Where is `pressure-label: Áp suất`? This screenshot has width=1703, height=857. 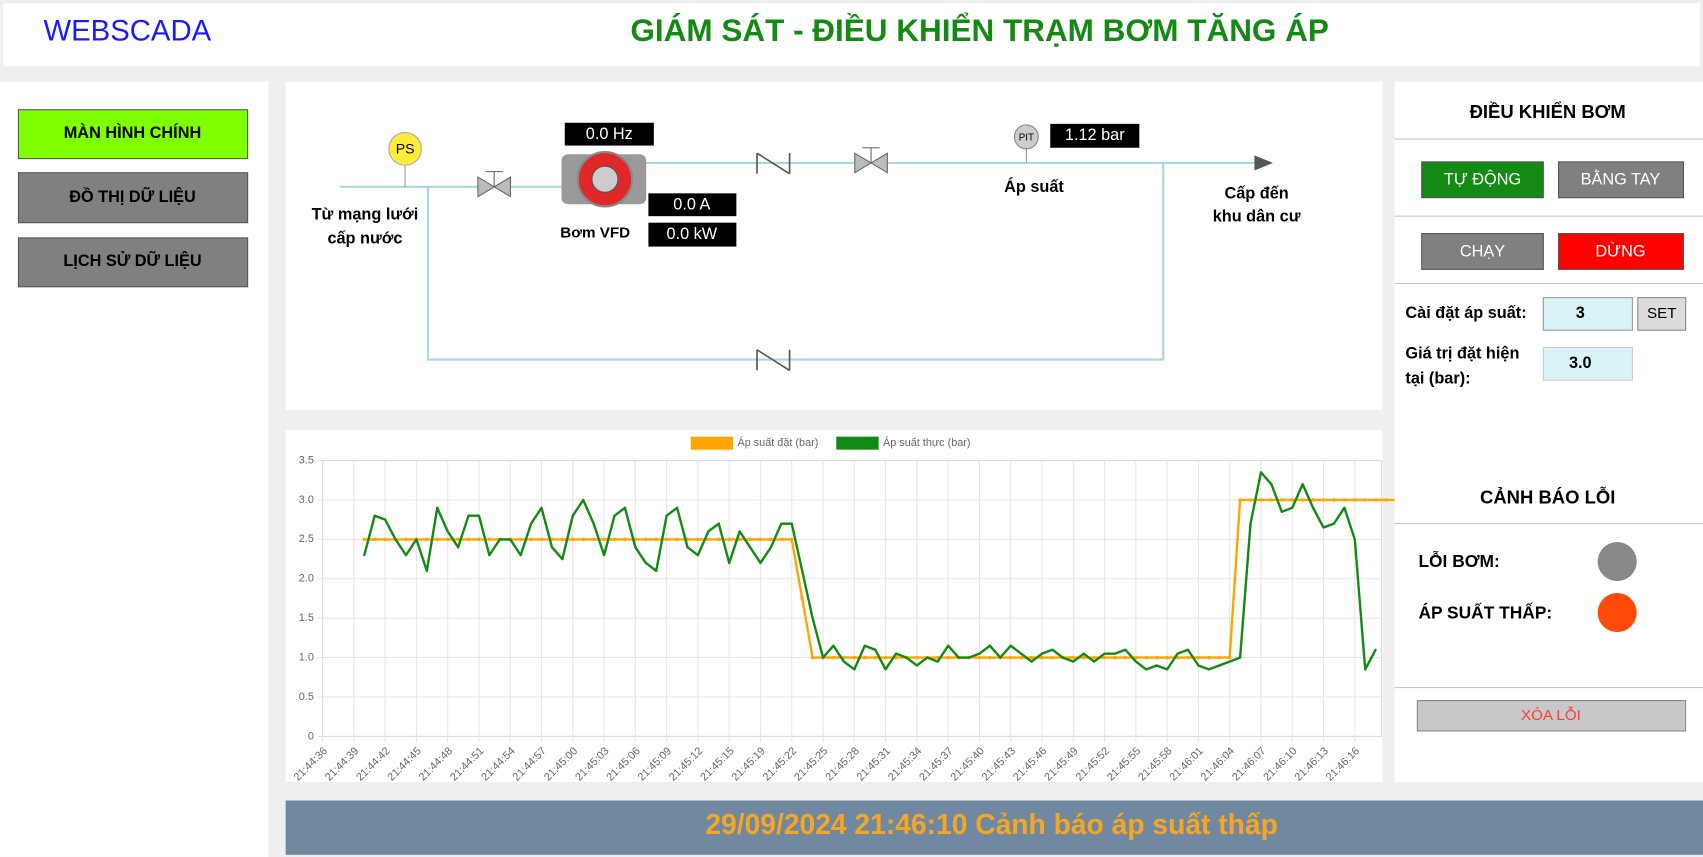 pressure-label: Áp suất is located at coordinates (1034, 186).